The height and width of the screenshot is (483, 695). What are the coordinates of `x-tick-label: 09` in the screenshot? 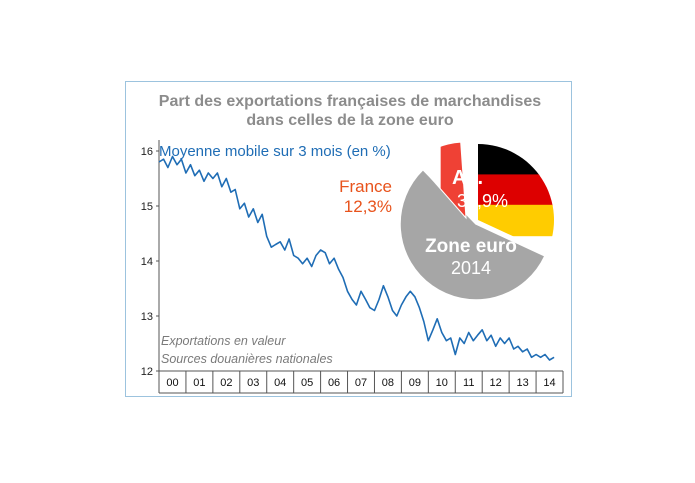 It's located at (415, 383).